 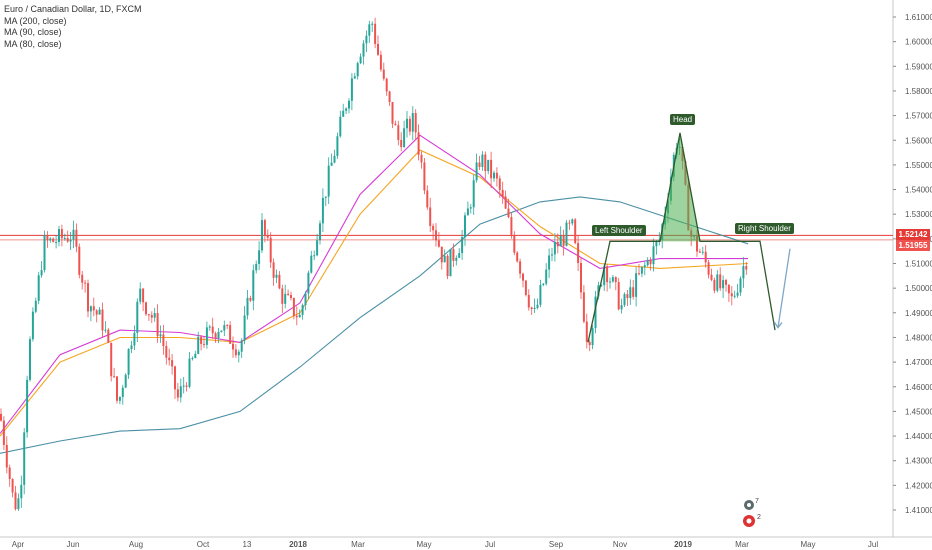 I want to click on y-tick-label: 1.51000, so click(x=918, y=264).